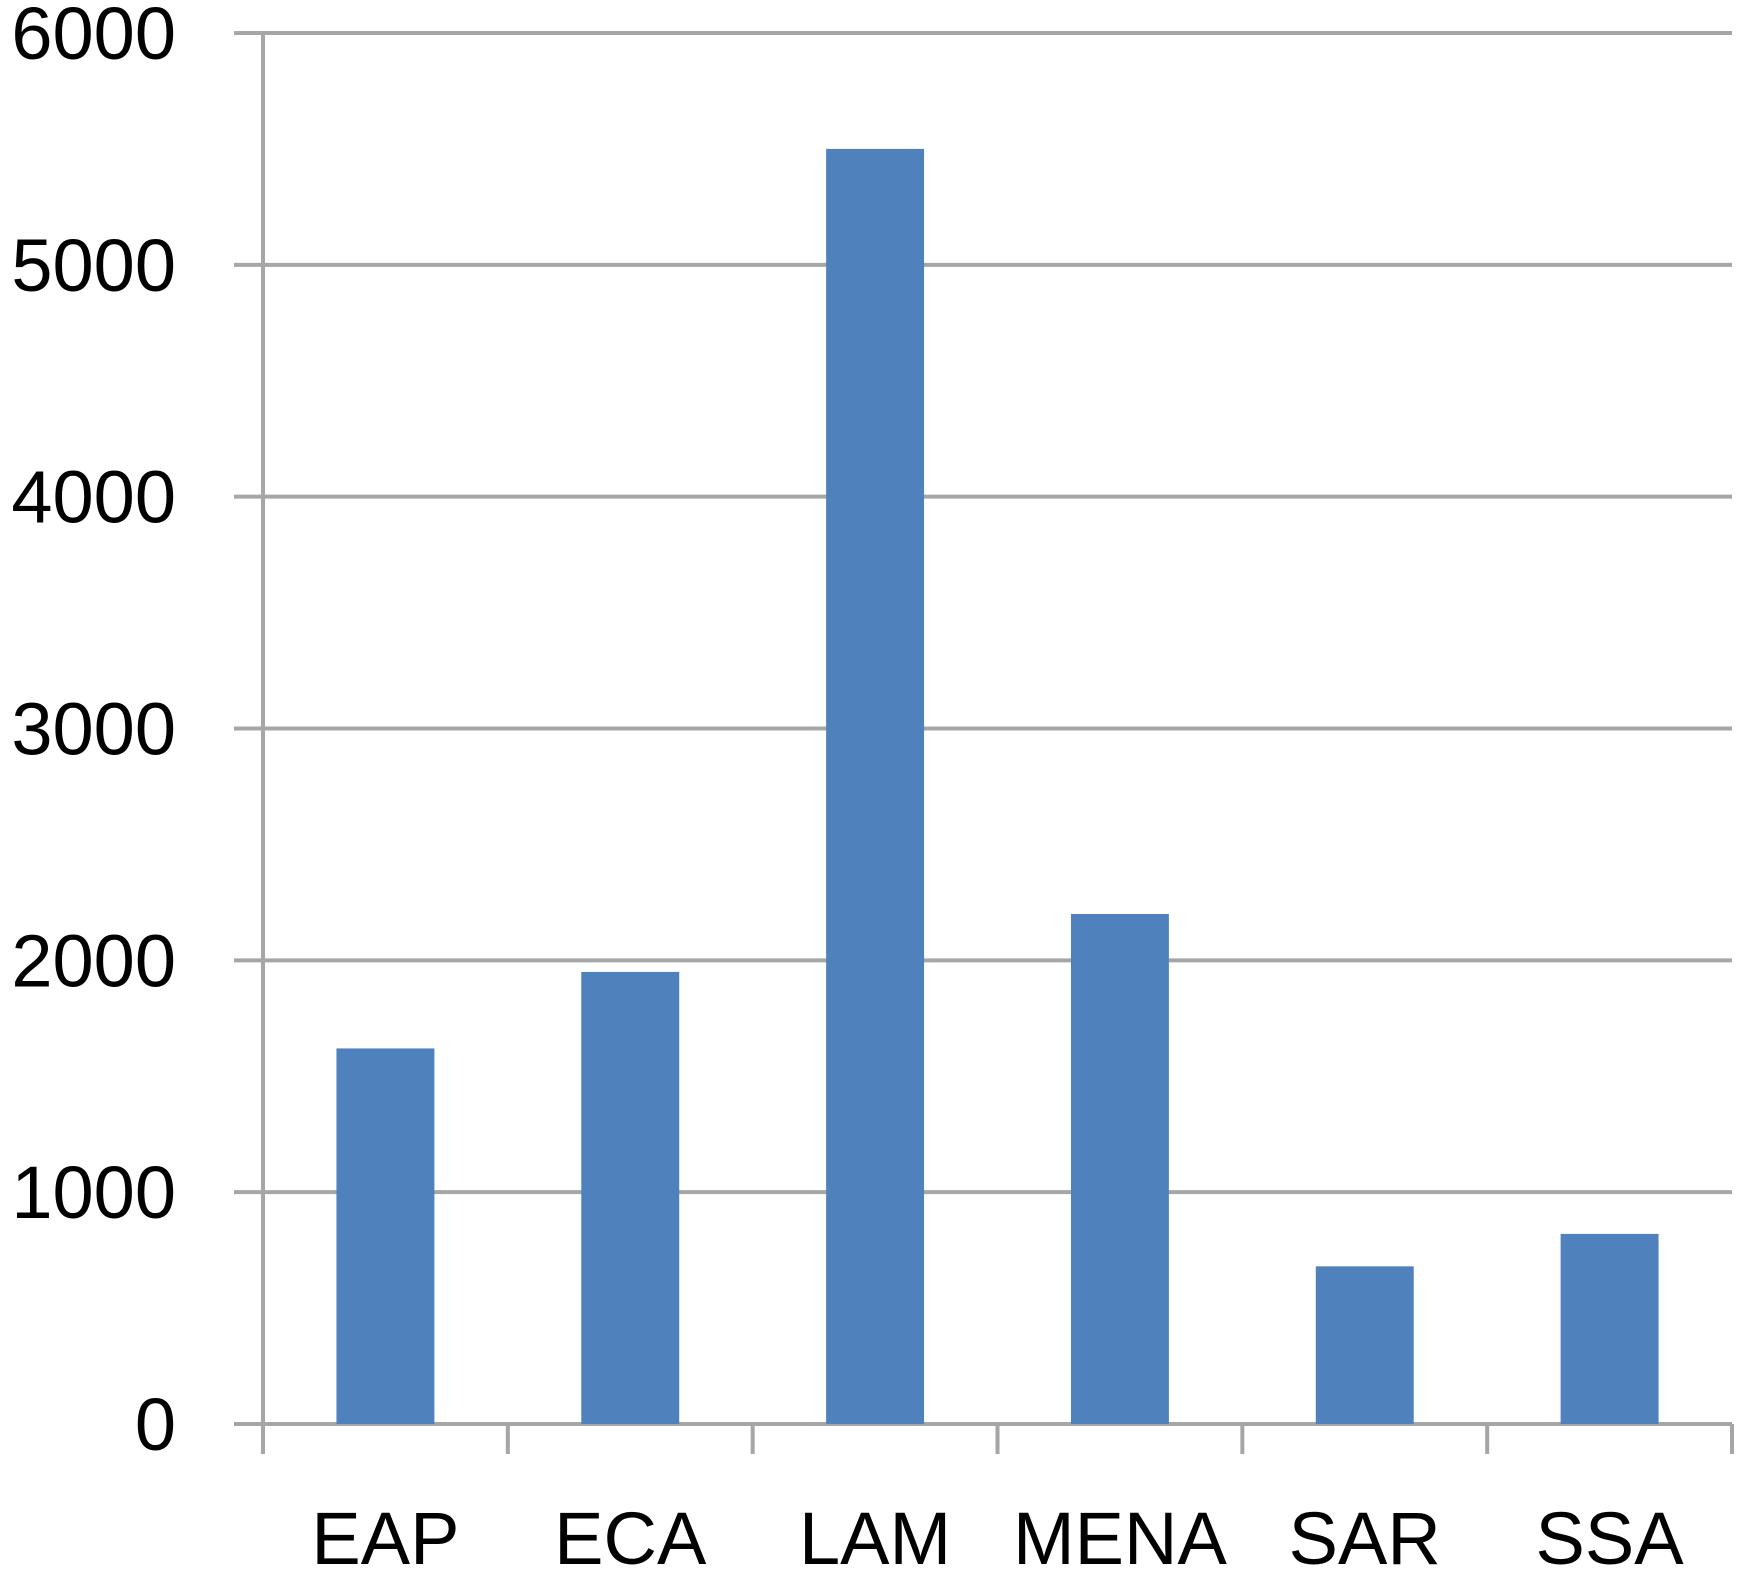 This screenshot has height=1571, width=1737. I want to click on y-tick-label: 1000, so click(93, 1192).